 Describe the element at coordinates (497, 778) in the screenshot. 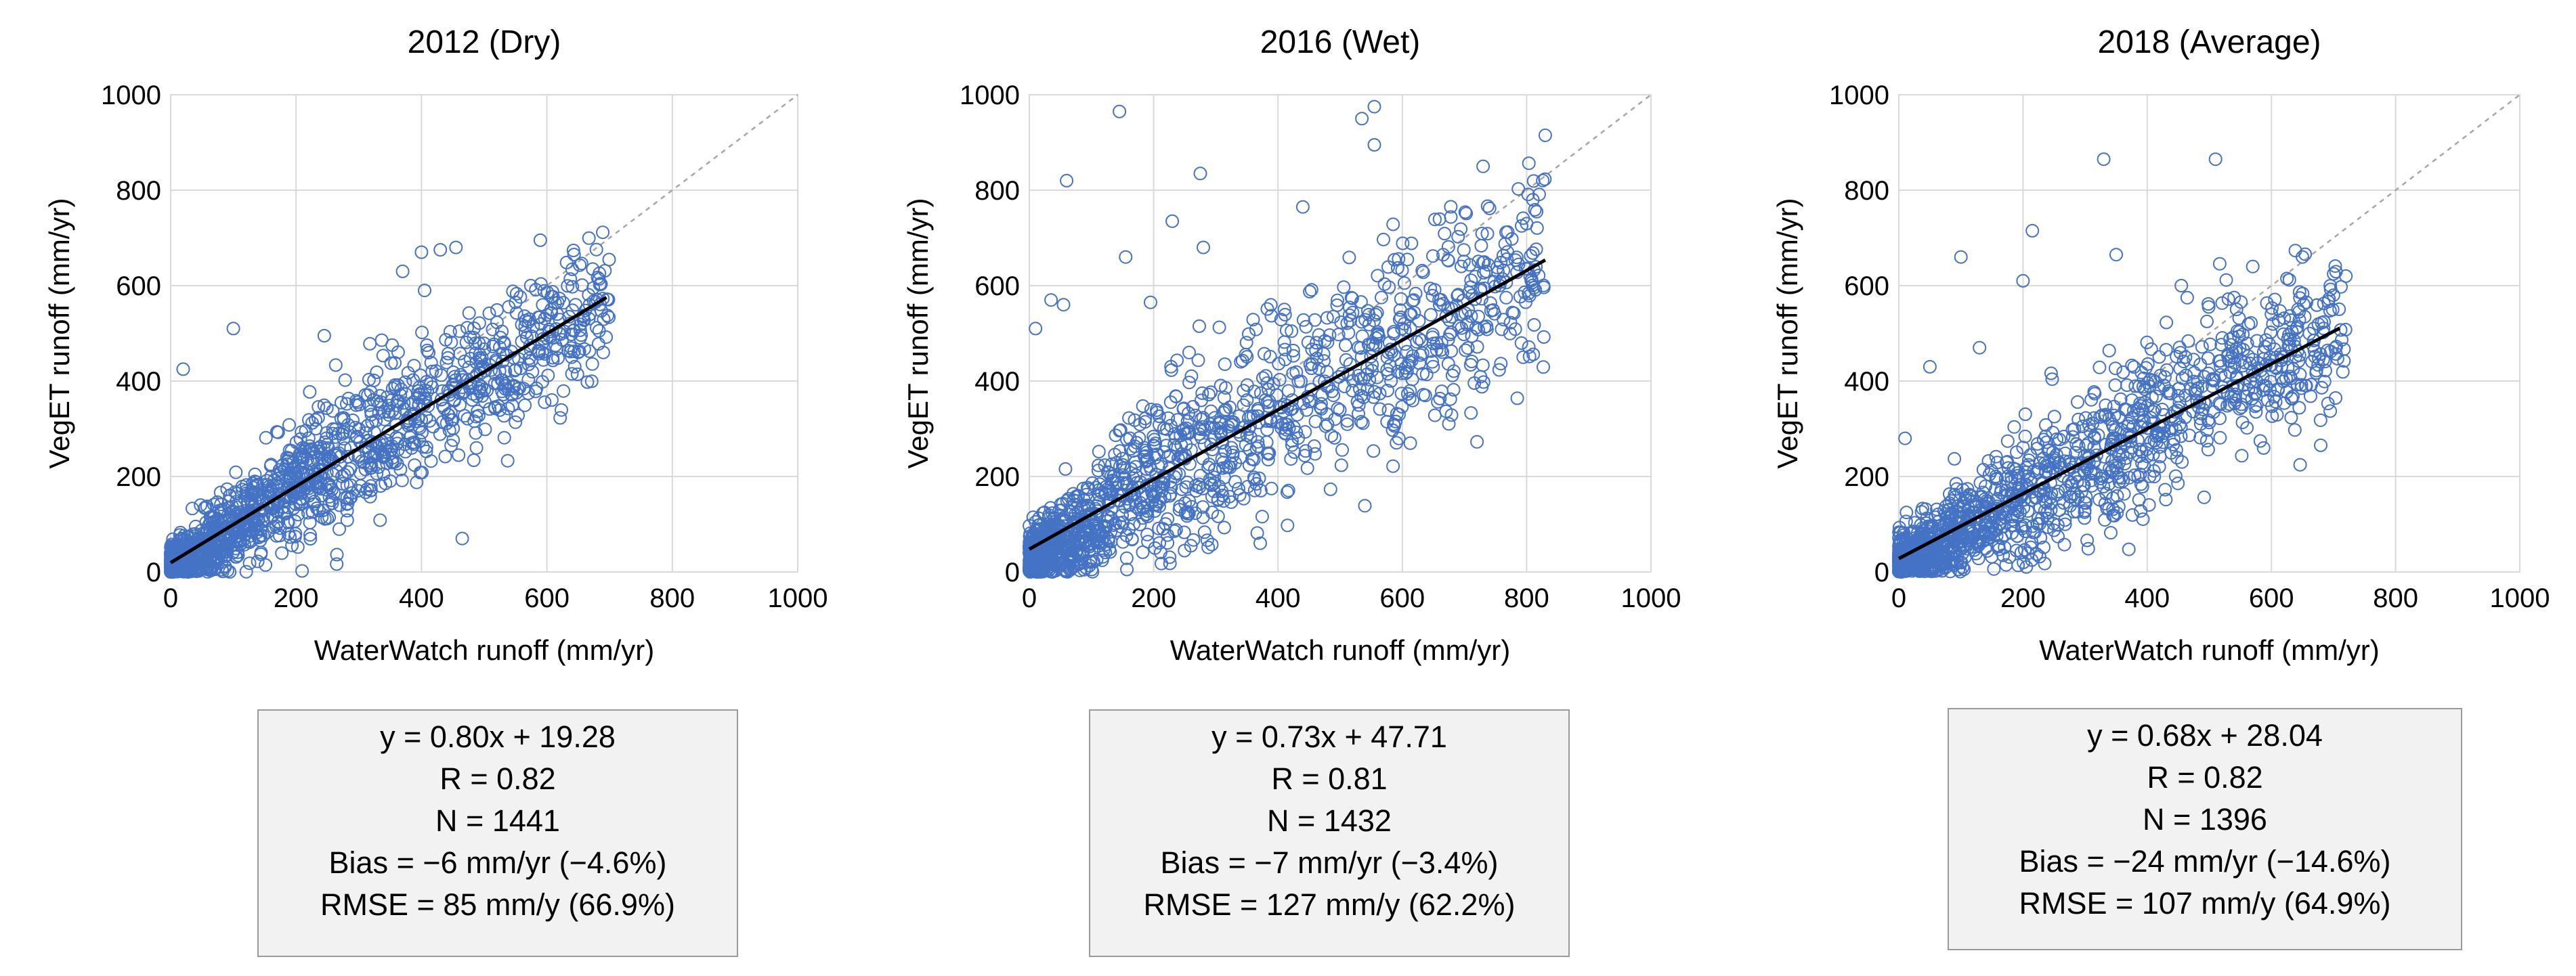

I see `stat-line: R = 0.82` at that location.